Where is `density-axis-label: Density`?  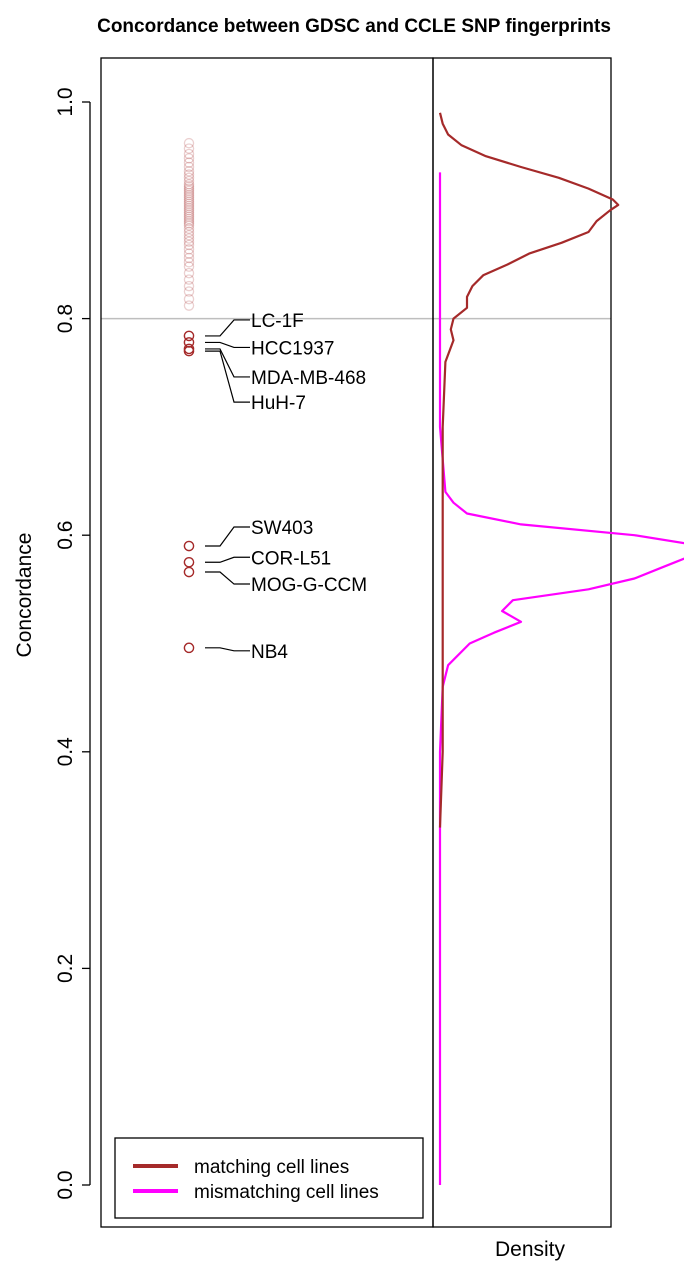 density-axis-label: Density is located at coordinates (530, 1249).